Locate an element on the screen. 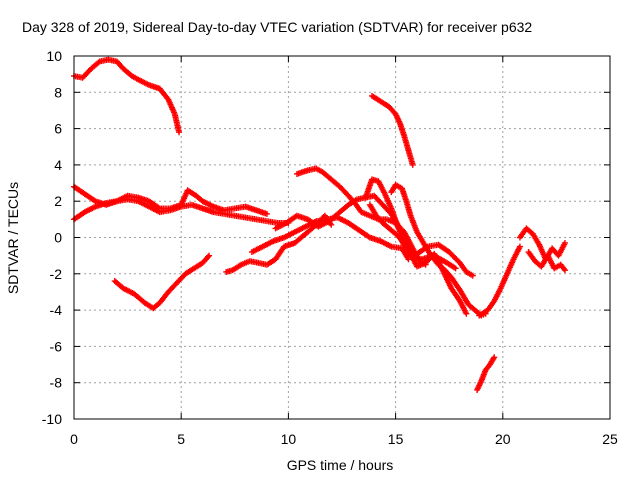 This screenshot has height=480, width=640. x-tick-label: 20 is located at coordinates (503, 439).